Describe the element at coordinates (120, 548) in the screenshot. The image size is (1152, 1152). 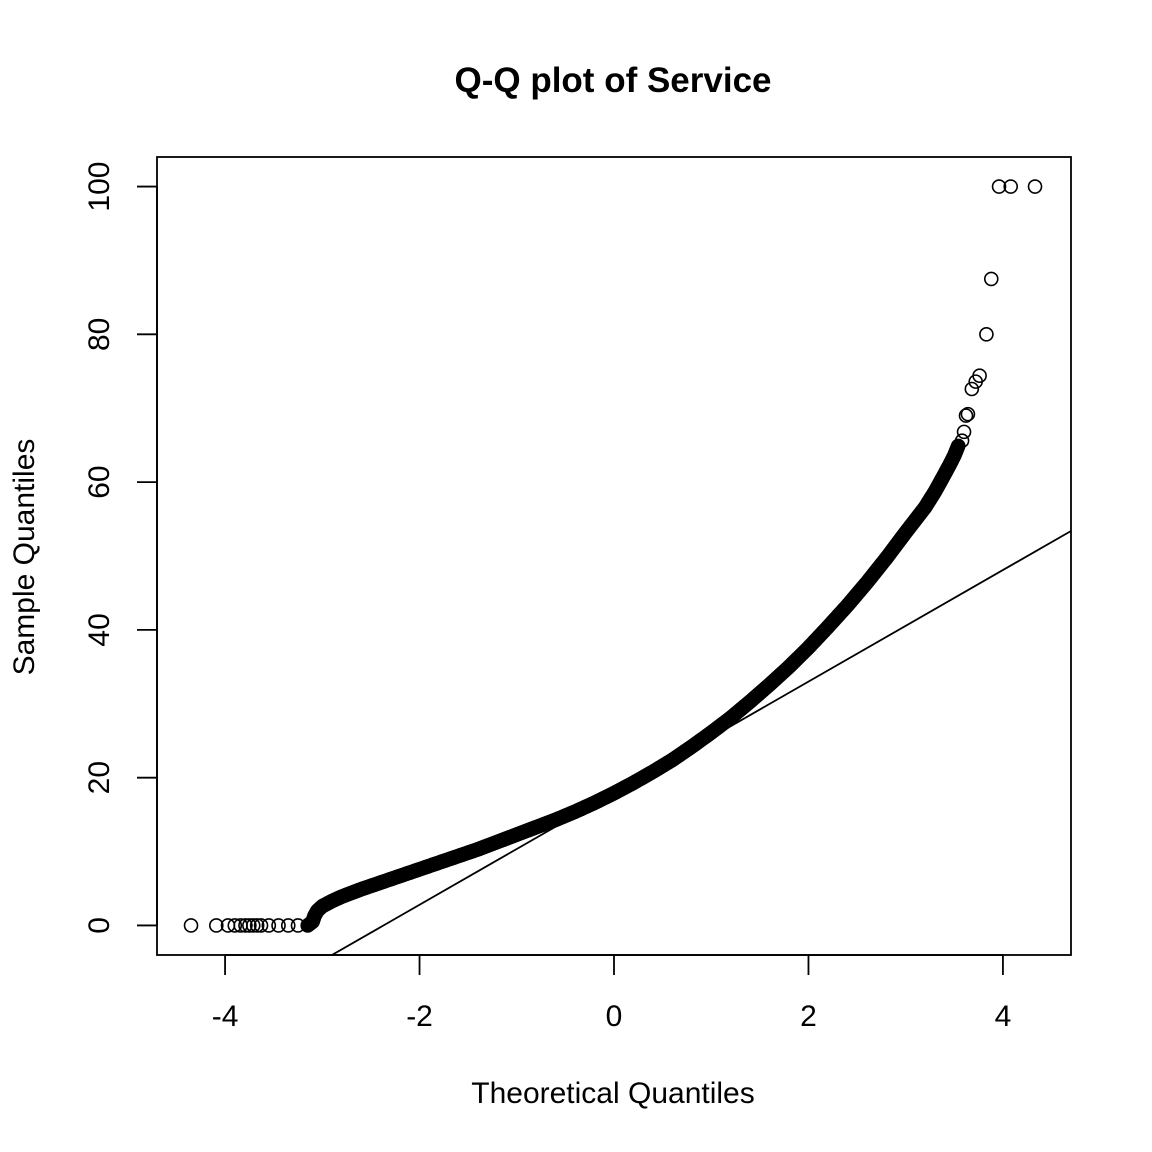
I see `y-axis: 0 20 40 60 80 100` at that location.